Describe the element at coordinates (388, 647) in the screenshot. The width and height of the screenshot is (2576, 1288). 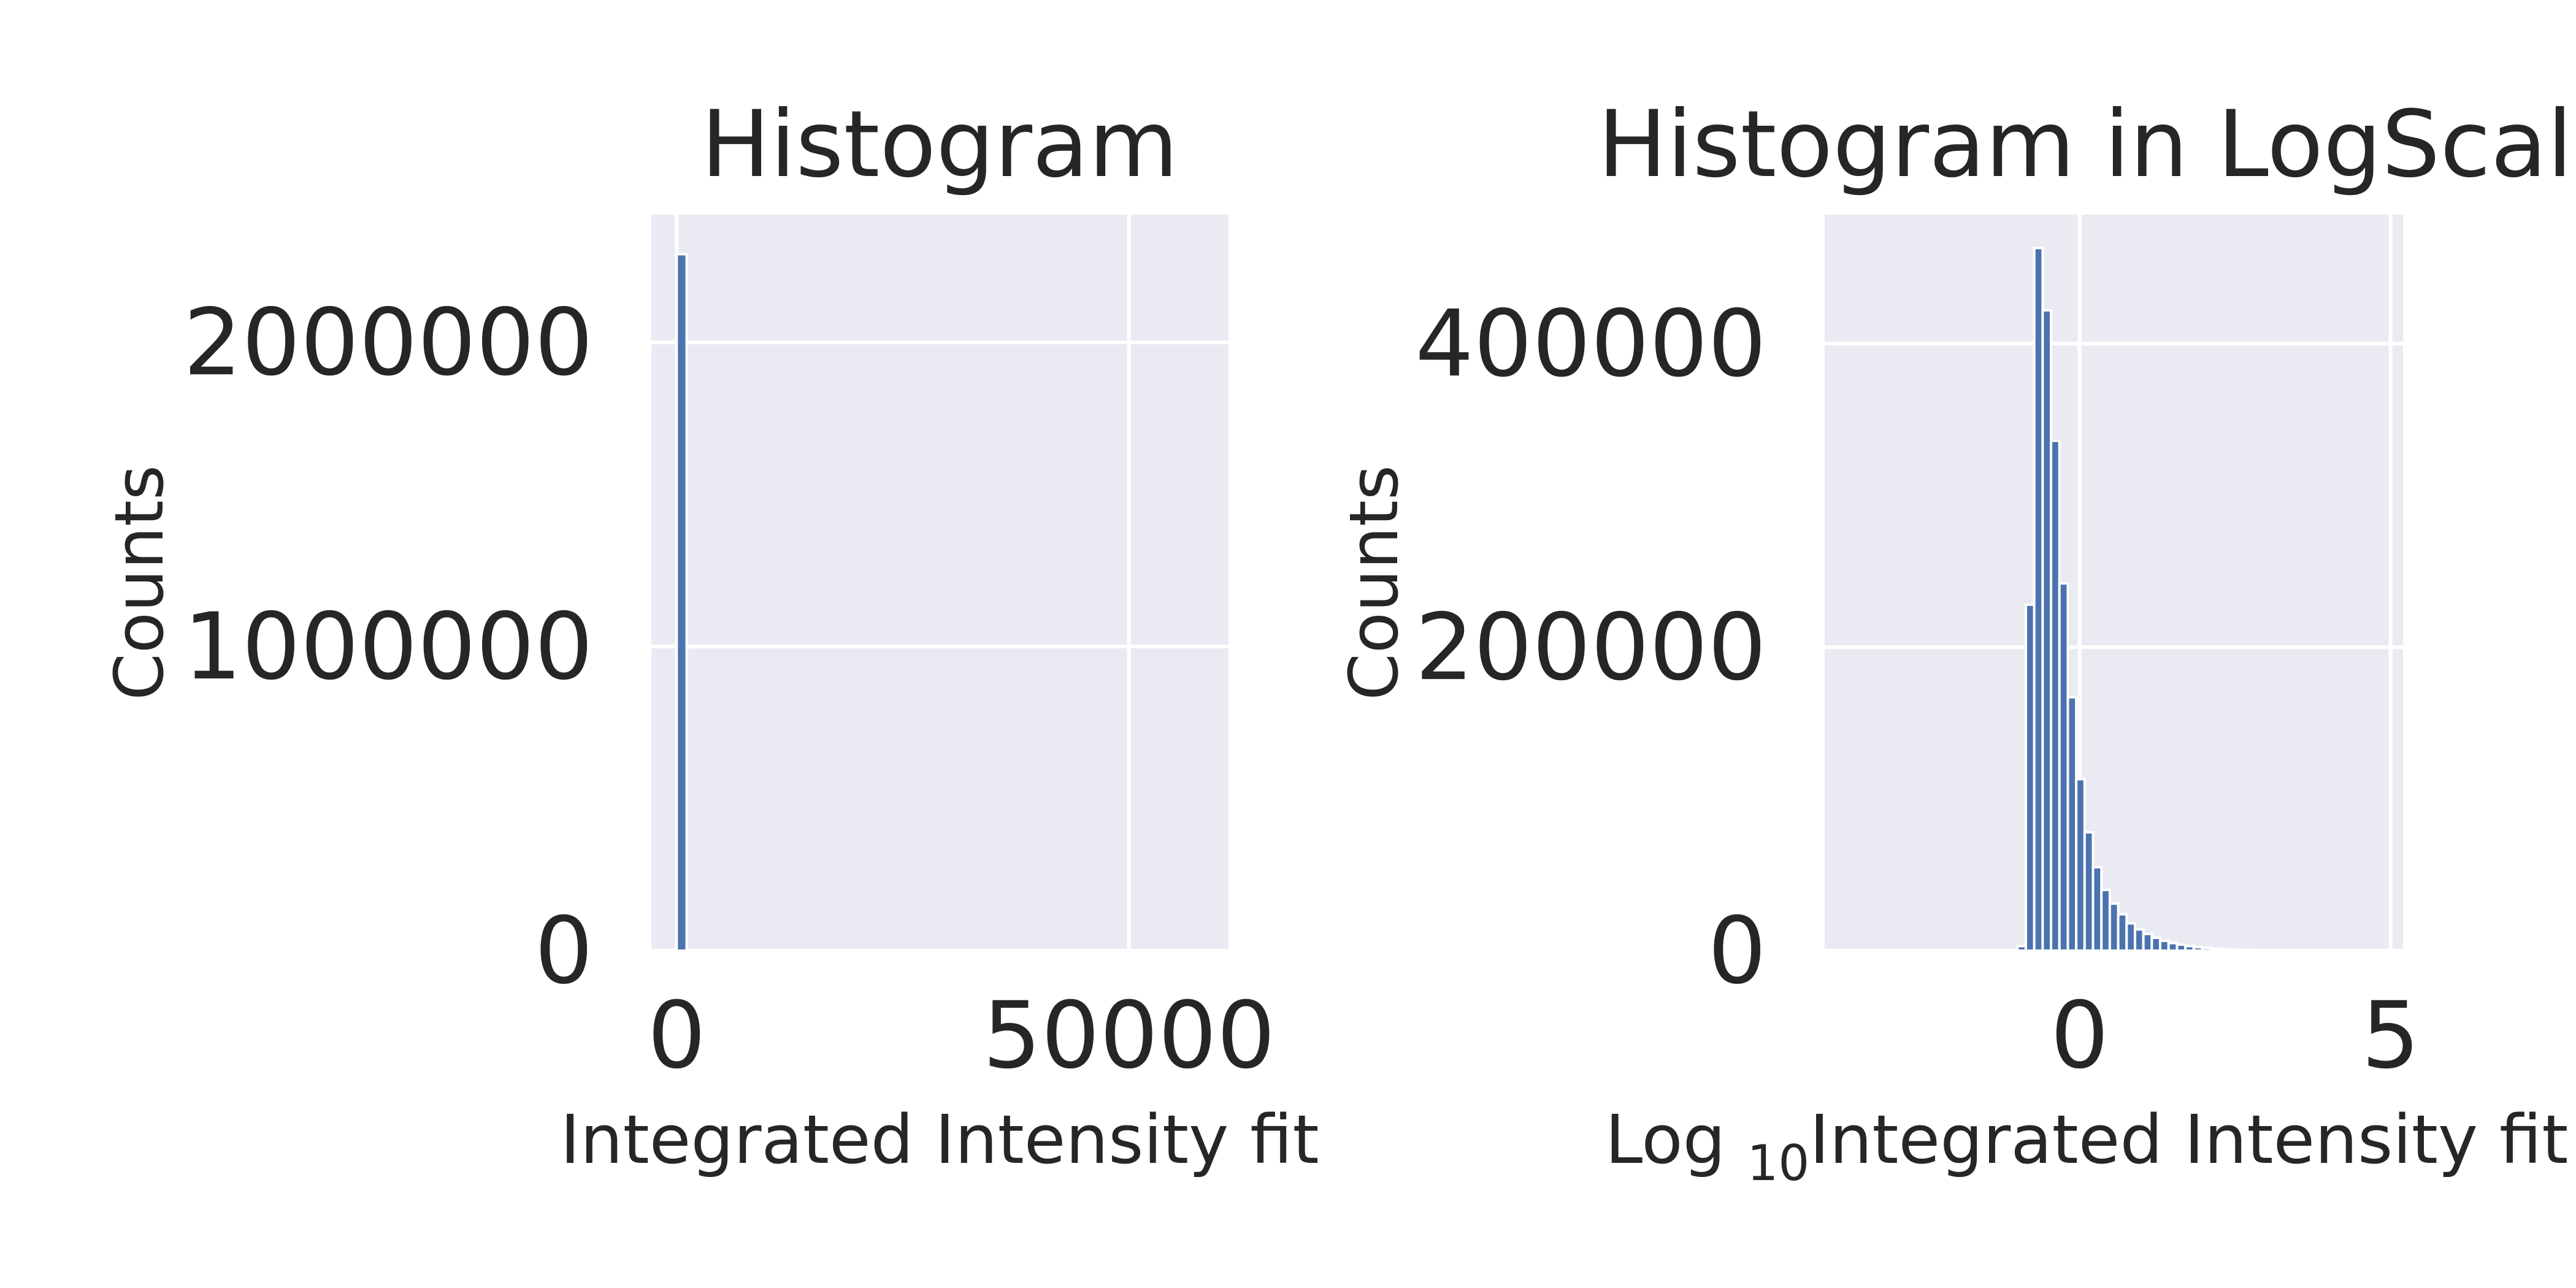
I see `y-tick-label: 1000000` at that location.